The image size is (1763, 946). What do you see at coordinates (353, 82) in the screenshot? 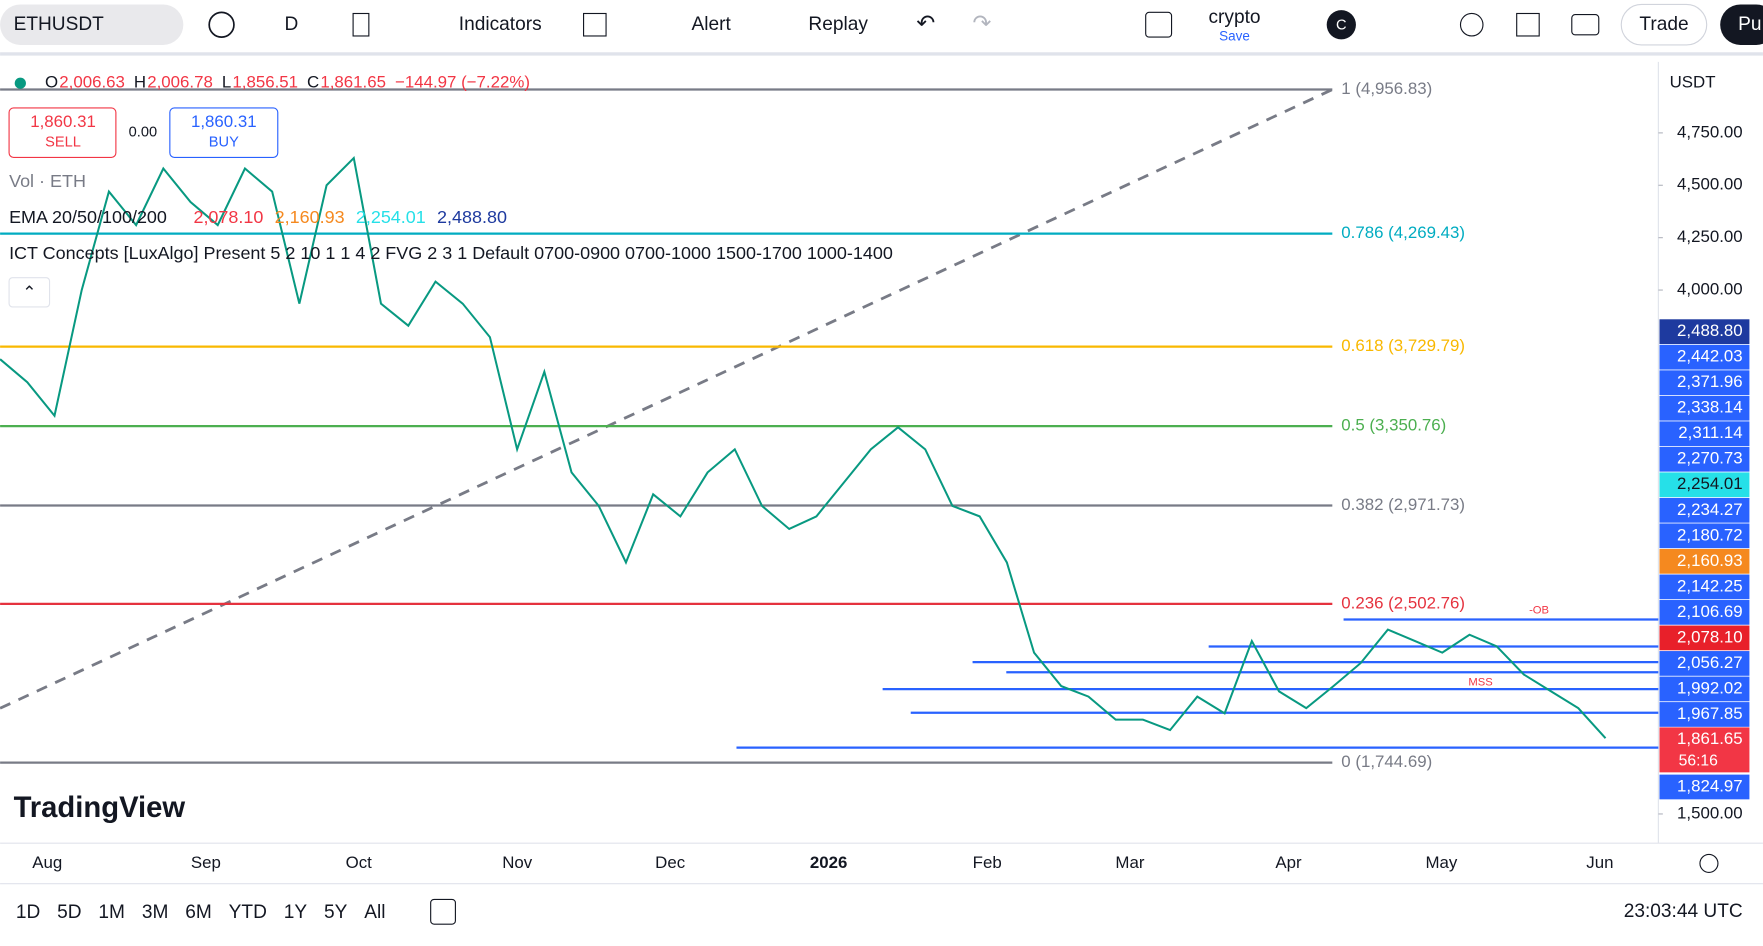
I see `ohlc-value: 1,861.65` at bounding box center [353, 82].